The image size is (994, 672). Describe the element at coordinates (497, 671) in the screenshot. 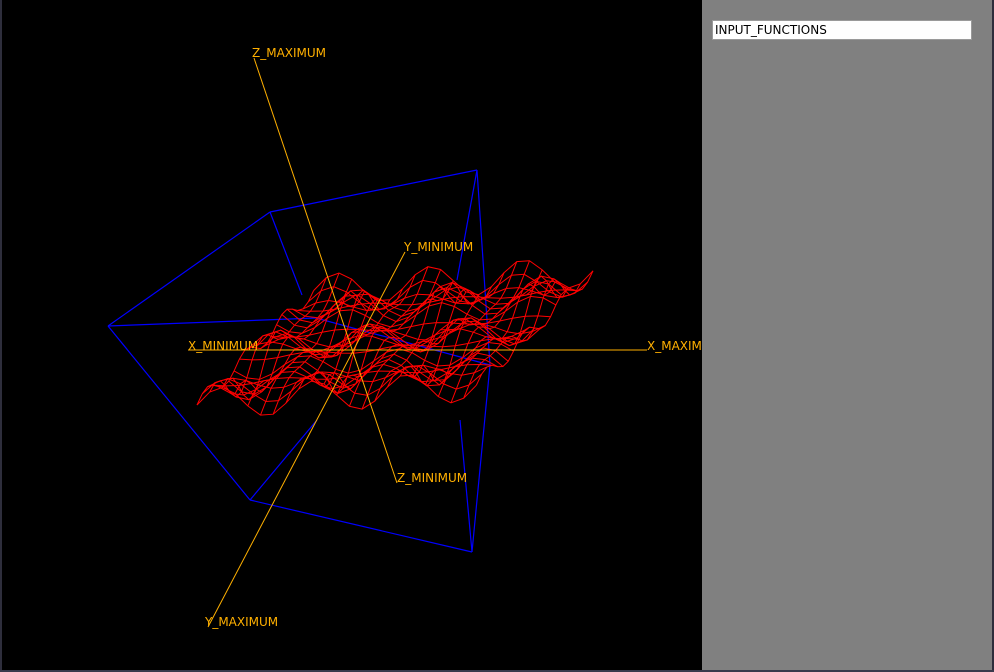

I see `window-bottom-border` at that location.